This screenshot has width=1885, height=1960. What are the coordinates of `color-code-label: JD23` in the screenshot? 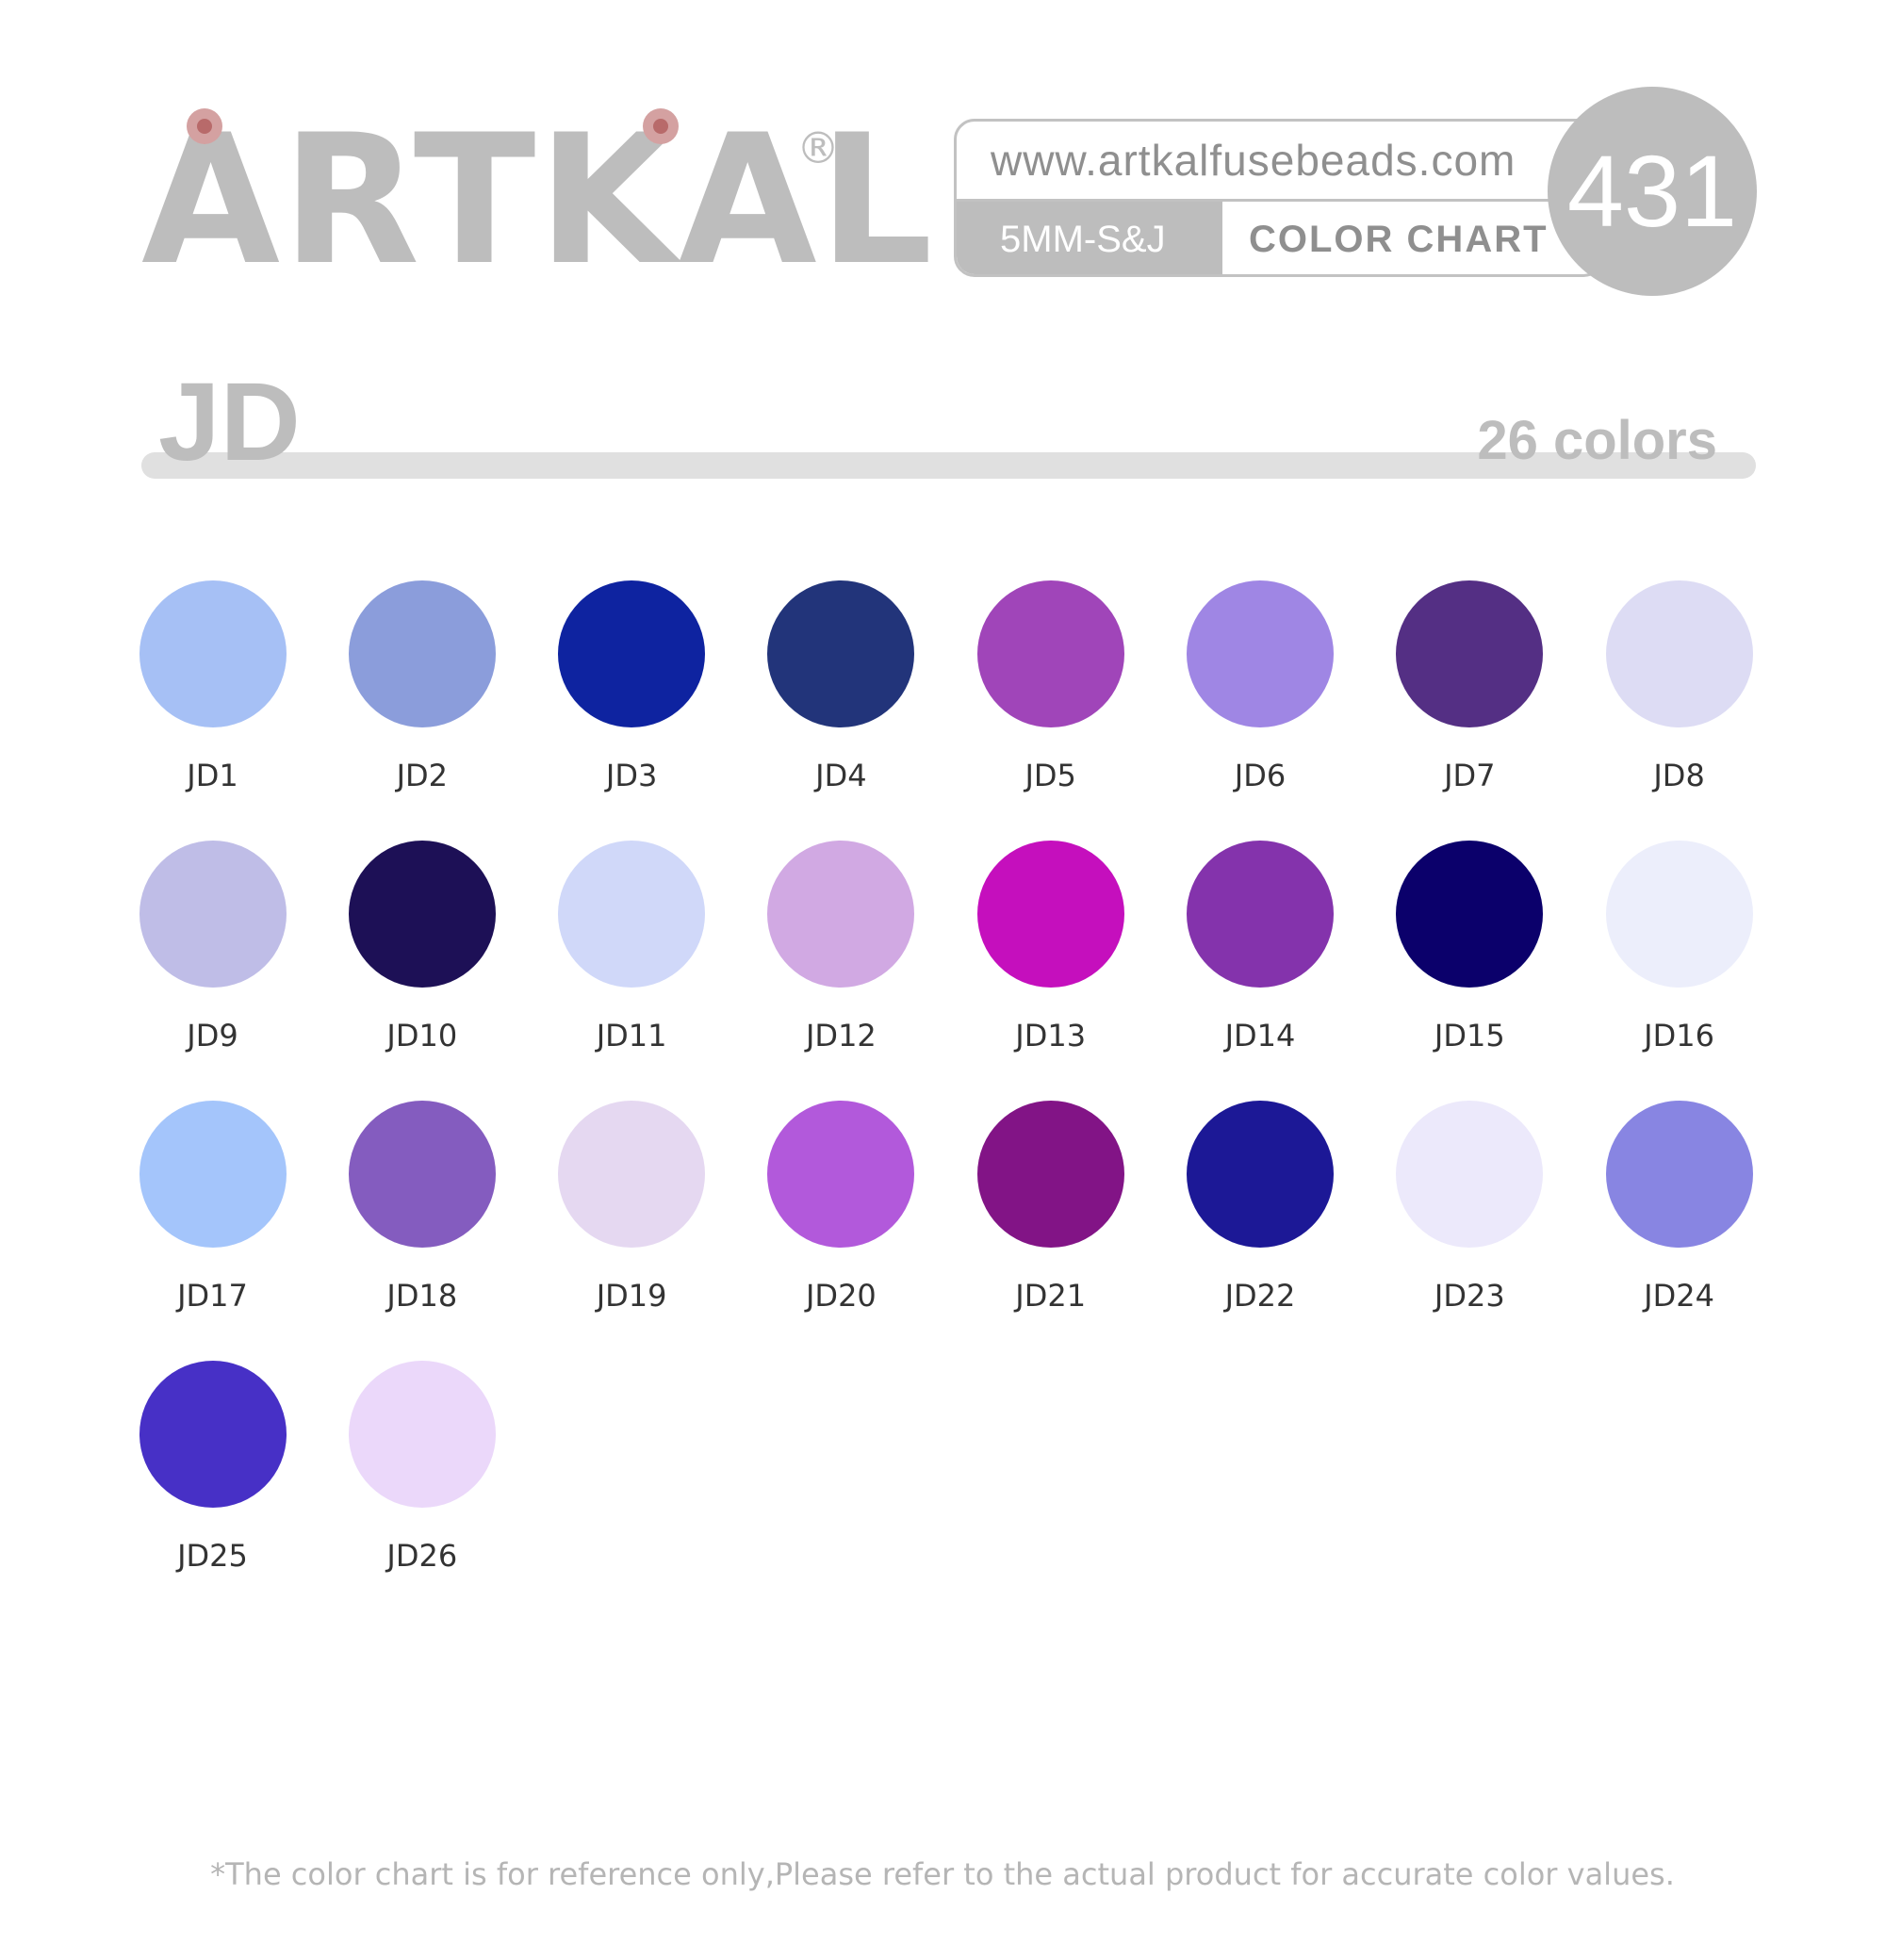 It's located at (1470, 1296).